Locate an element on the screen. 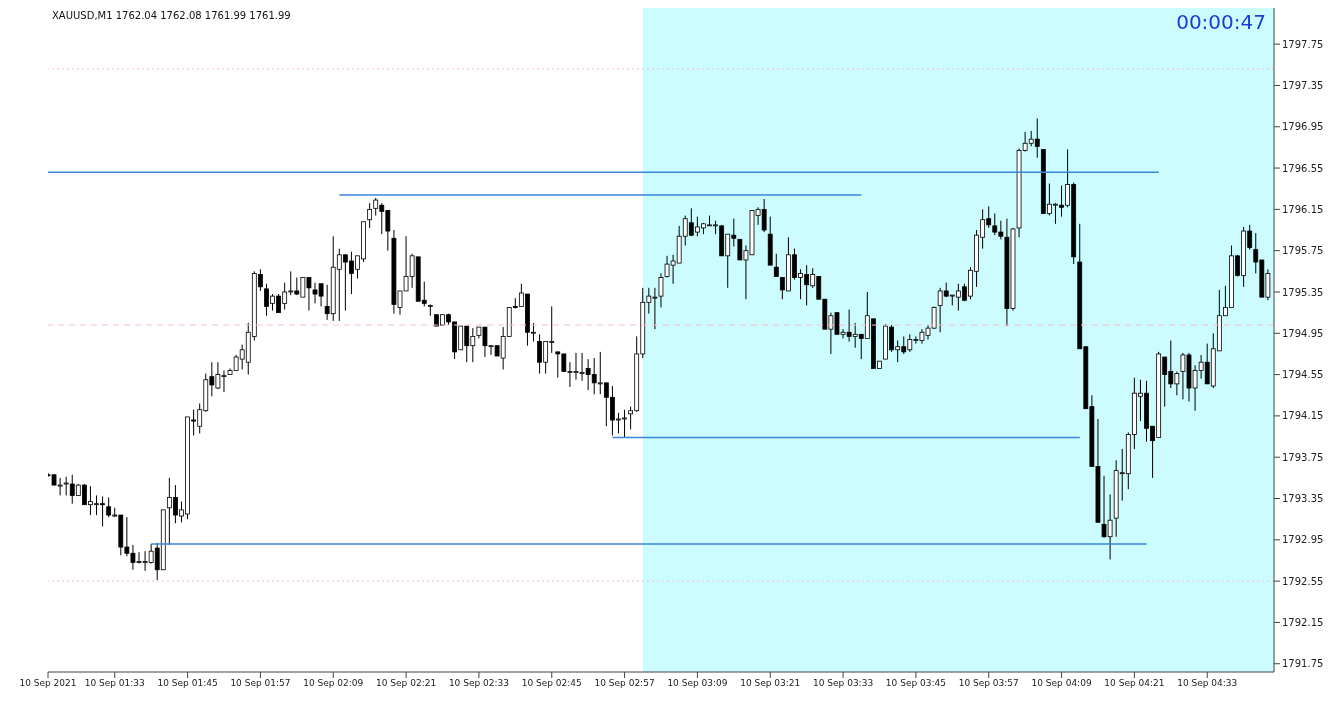 The height and width of the screenshot is (702, 1334). x-tick-label: 10 Sep 01:45 is located at coordinates (187, 683).